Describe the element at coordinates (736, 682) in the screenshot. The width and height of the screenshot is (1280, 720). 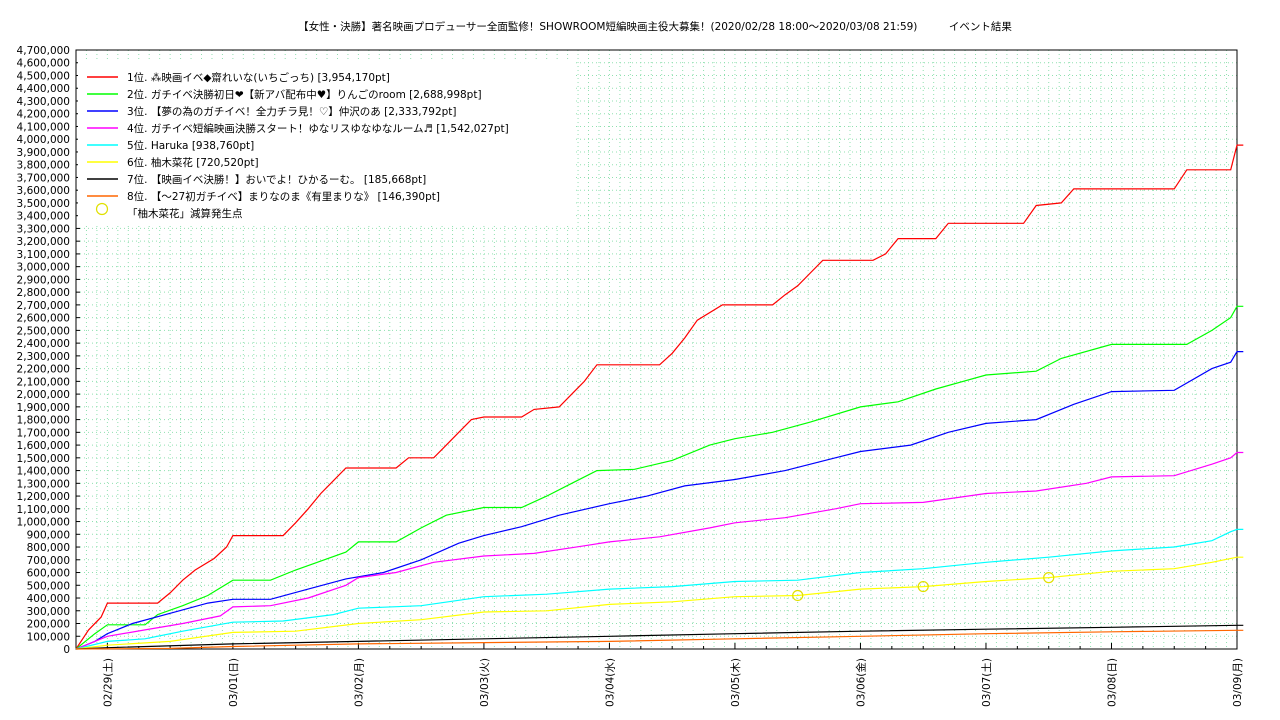
I see `x-tick-label: 03/05(木)` at that location.